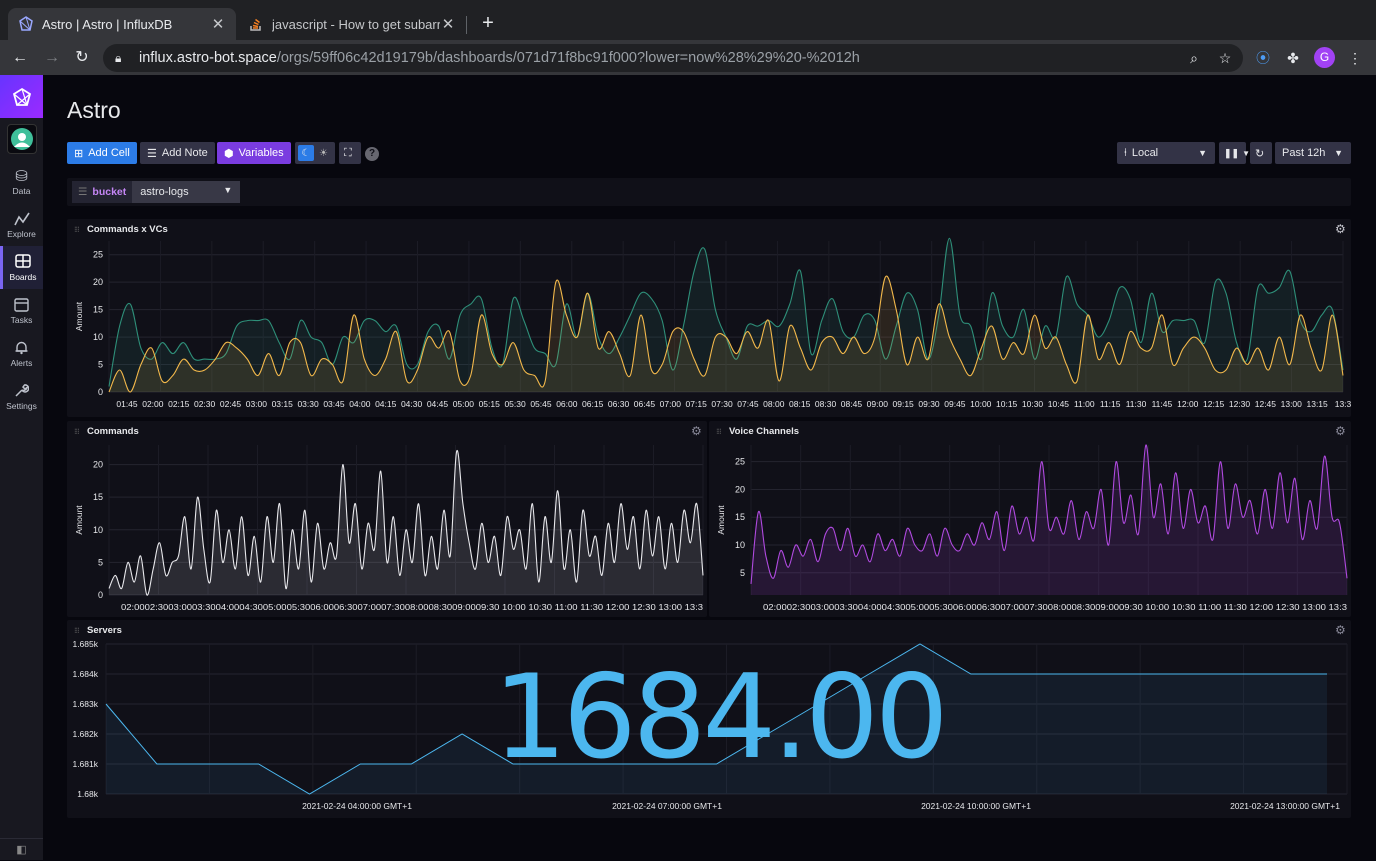  I want to click on sidebar-item-explore: Explore, so click(21, 224).